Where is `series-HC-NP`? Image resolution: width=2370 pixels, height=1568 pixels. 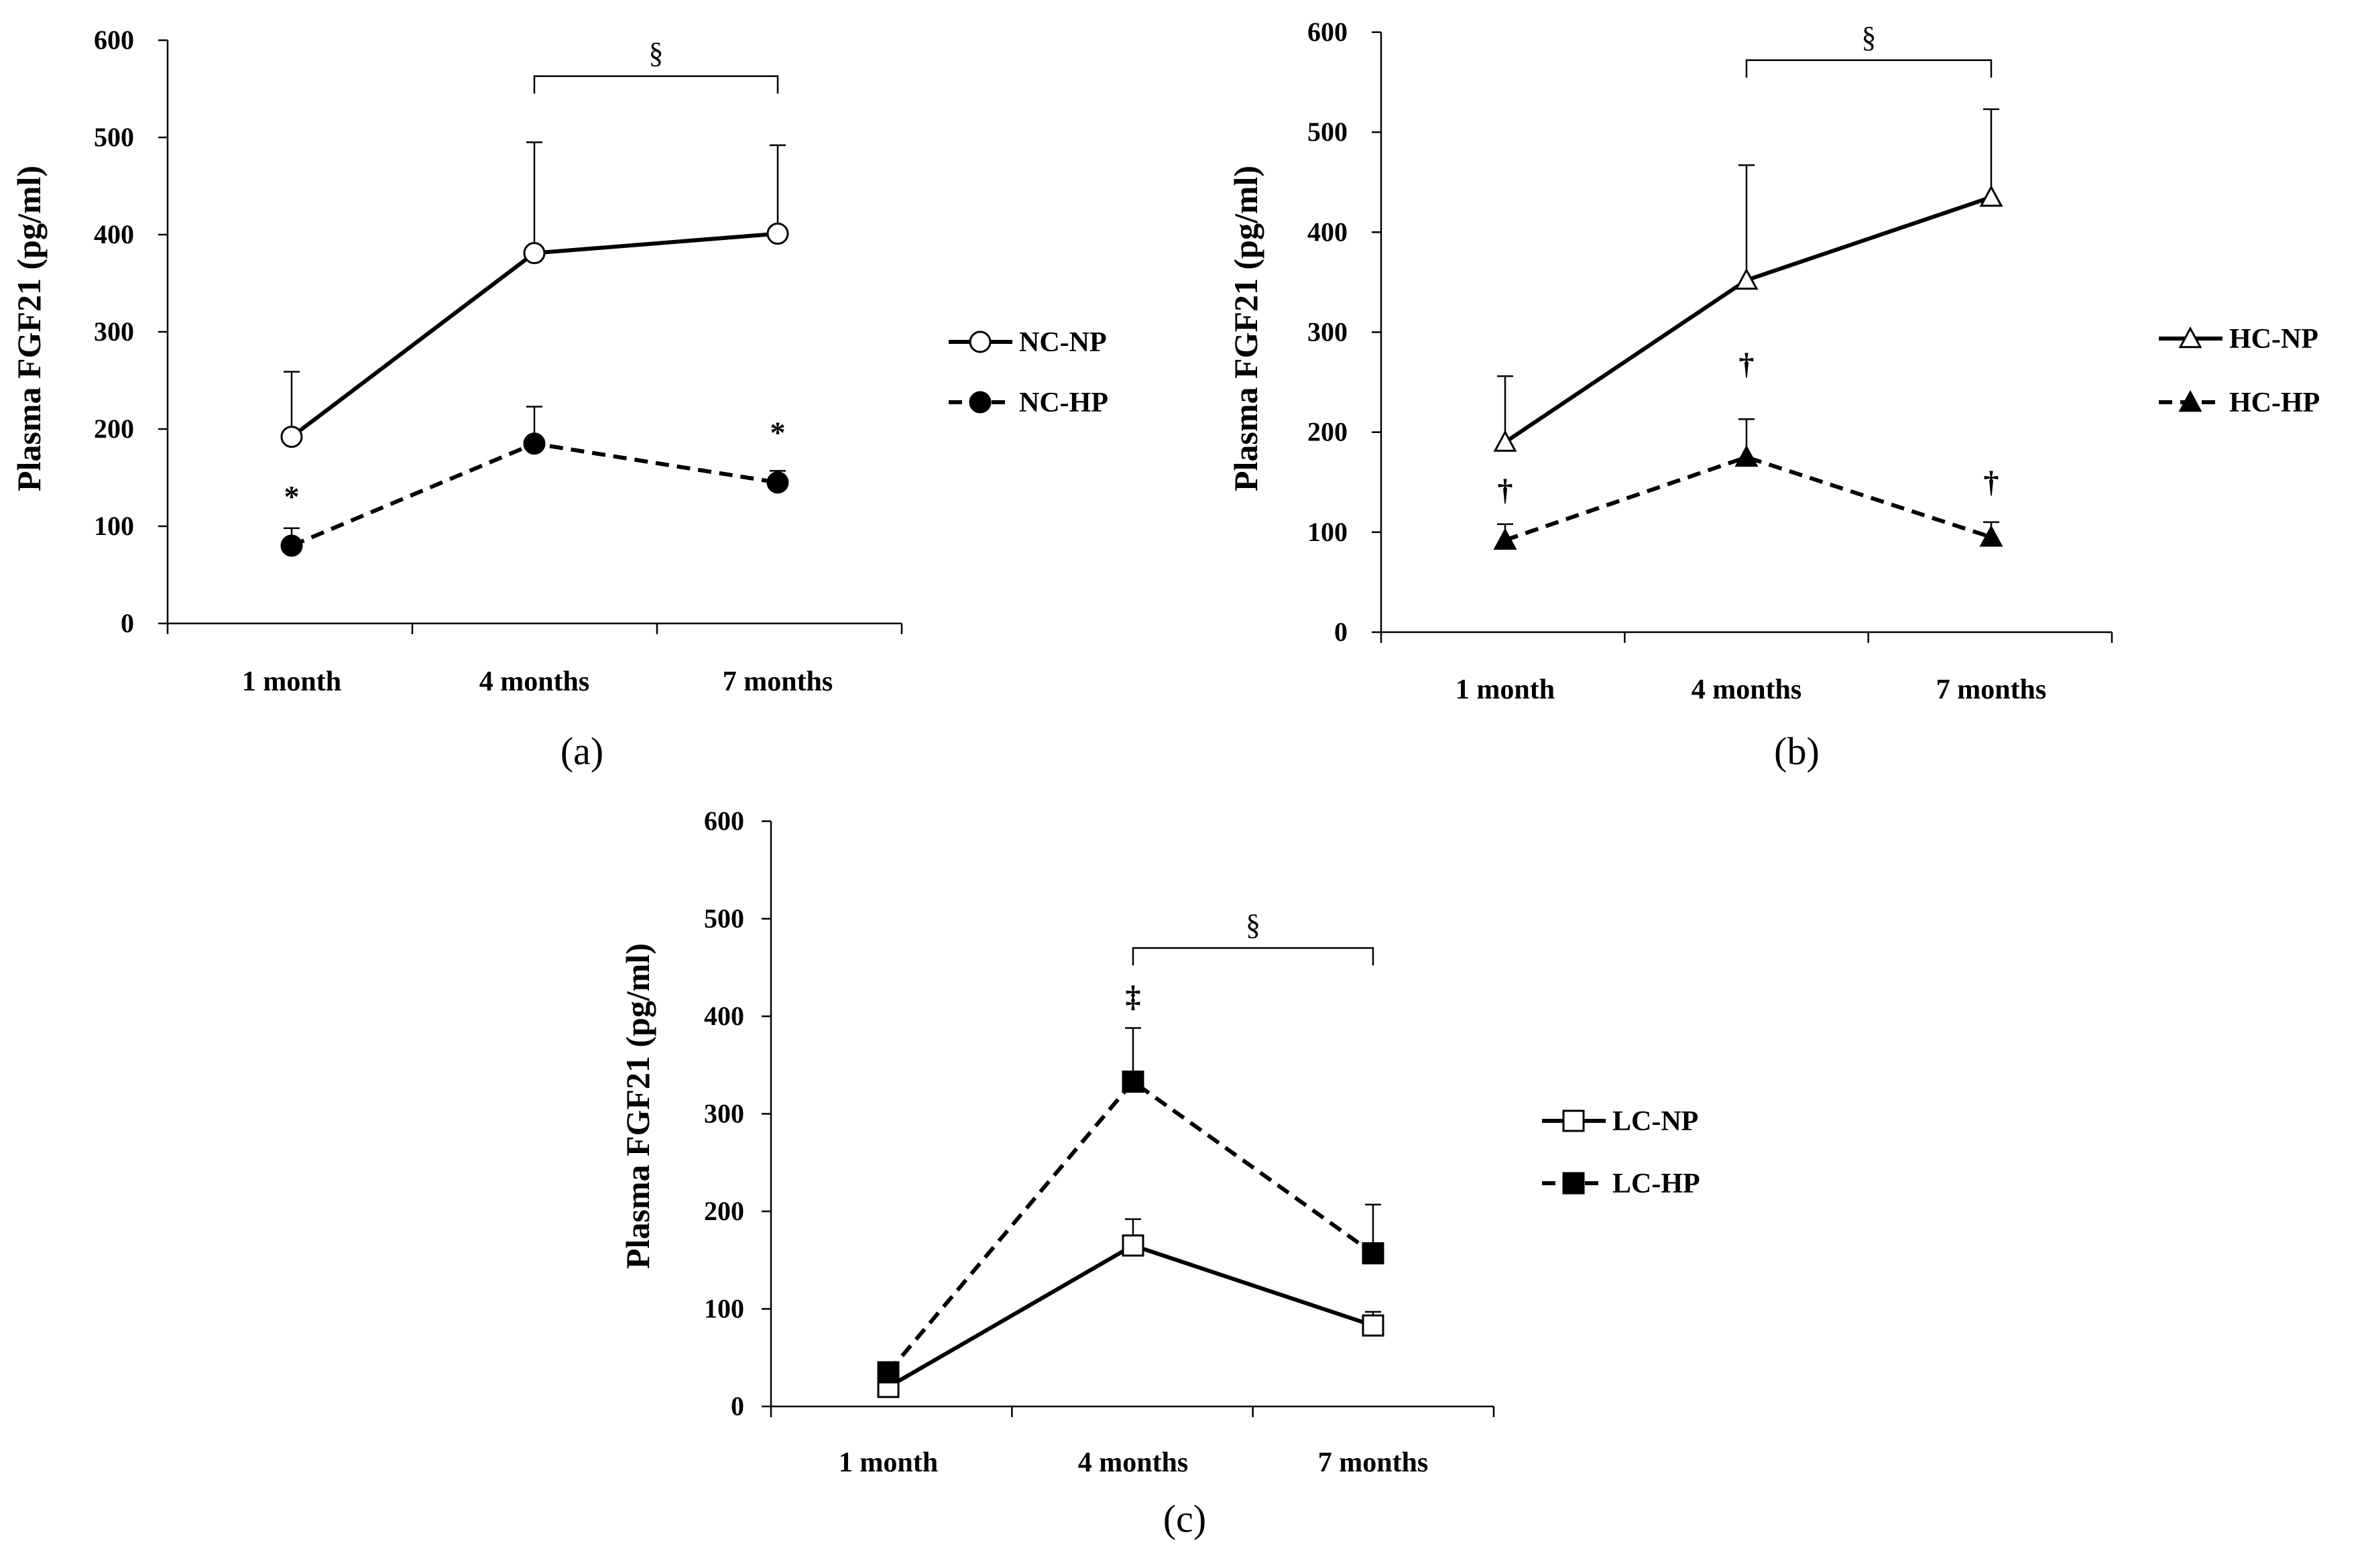
series-HC-NP is located at coordinates (1748, 280).